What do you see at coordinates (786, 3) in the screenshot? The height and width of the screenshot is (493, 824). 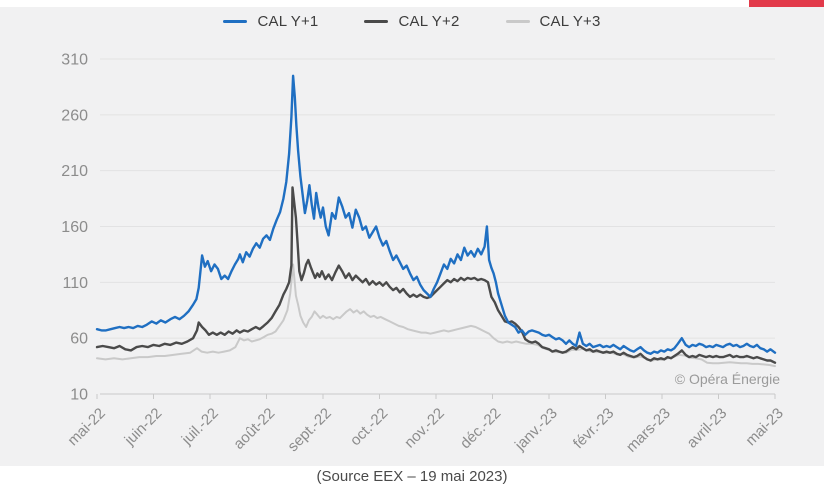 I see `red-accent-bar` at bounding box center [786, 3].